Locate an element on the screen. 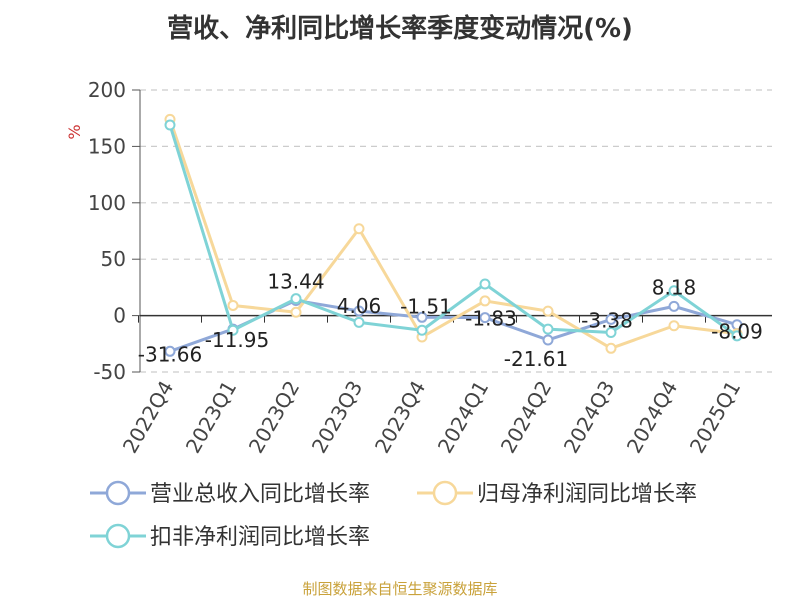 The height and width of the screenshot is (600, 800). x-tick-label: 2024Q2 is located at coordinates (526, 417).